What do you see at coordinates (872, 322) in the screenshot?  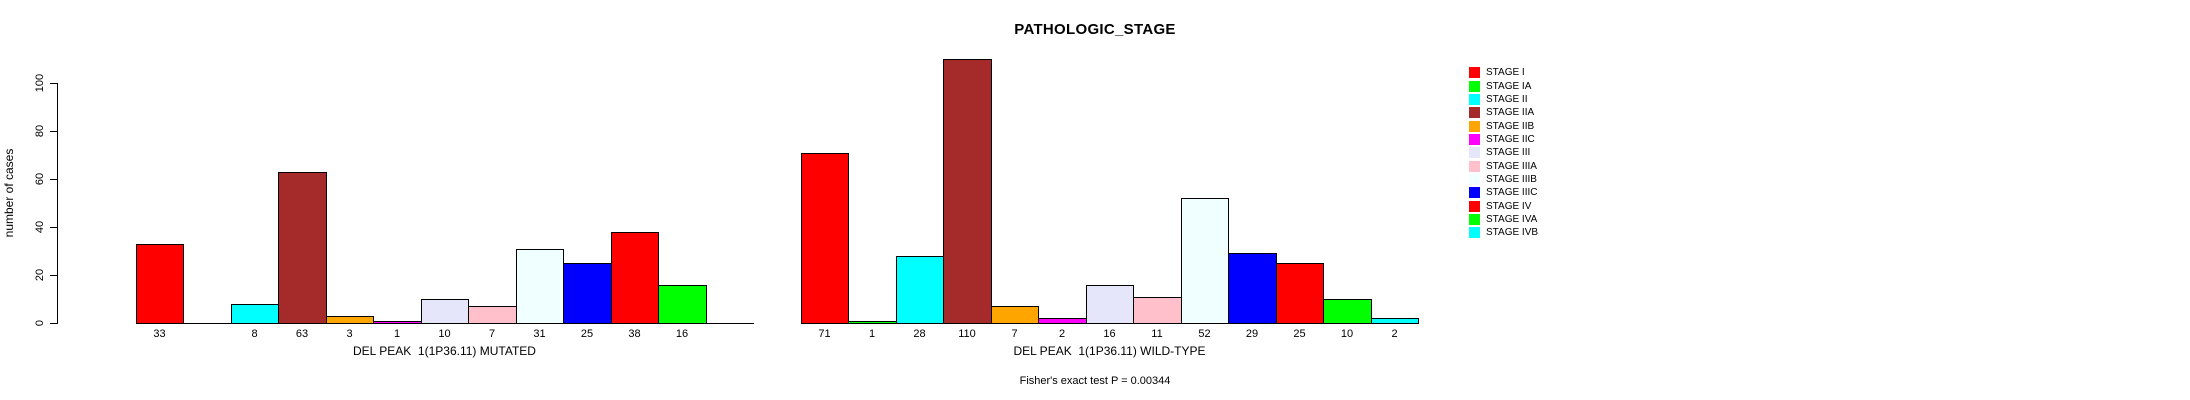 I see `bar-stage-ia` at bounding box center [872, 322].